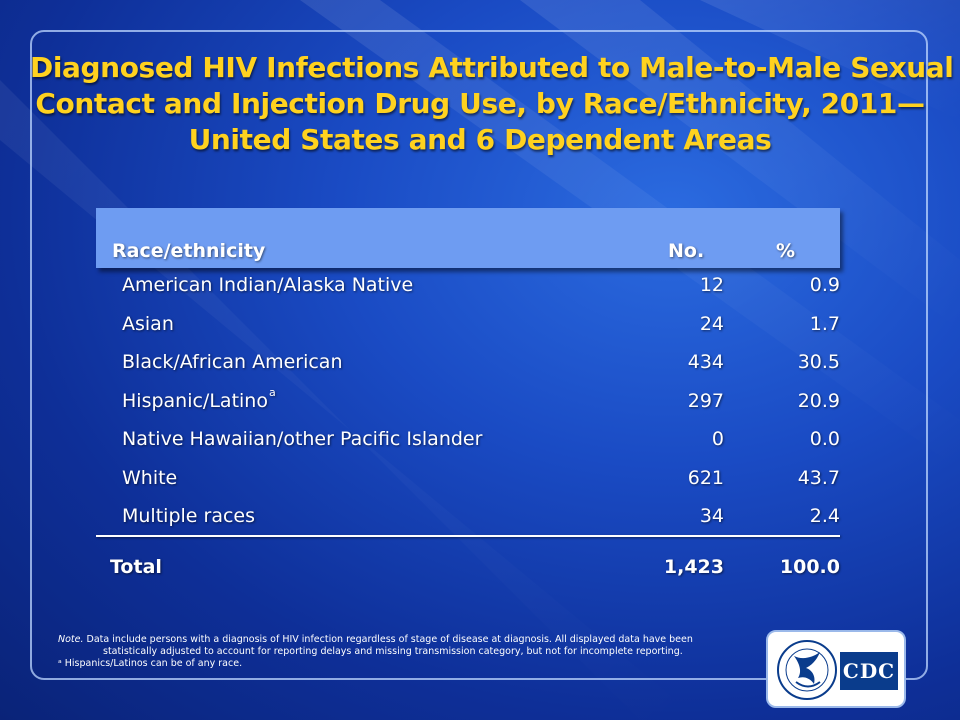 The height and width of the screenshot is (720, 960). Describe the element at coordinates (272, 392) in the screenshot. I see `footnote-marker: a` at that location.